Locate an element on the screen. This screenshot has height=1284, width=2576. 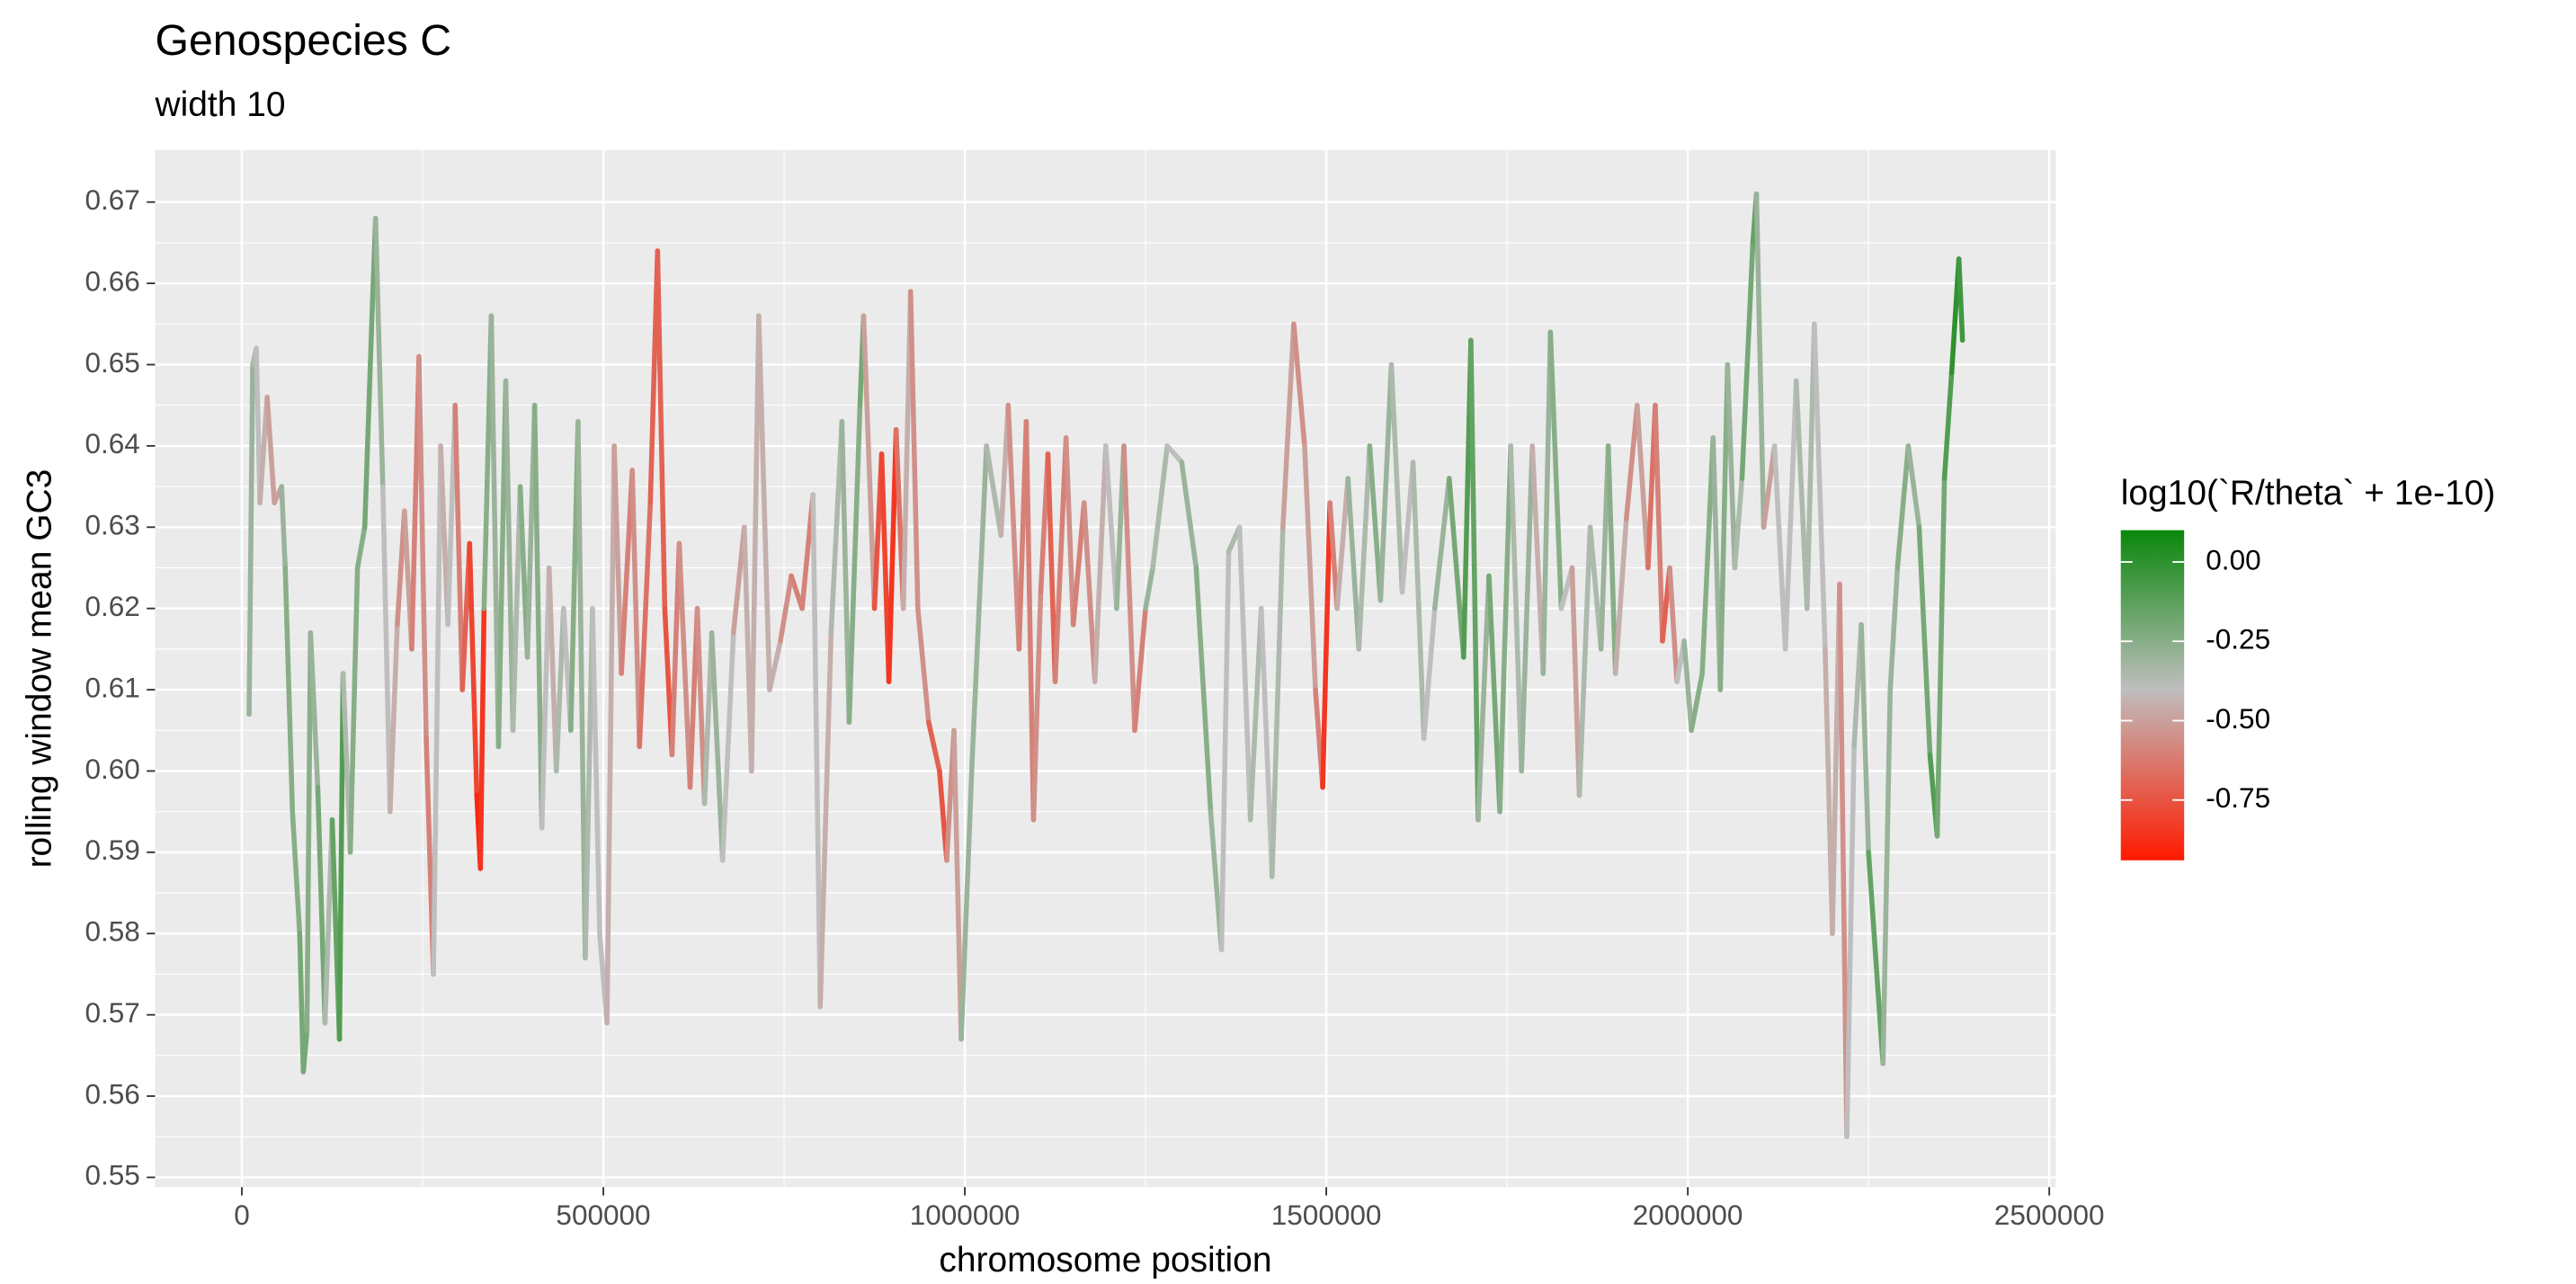
colorbar is located at coordinates (2152, 695).